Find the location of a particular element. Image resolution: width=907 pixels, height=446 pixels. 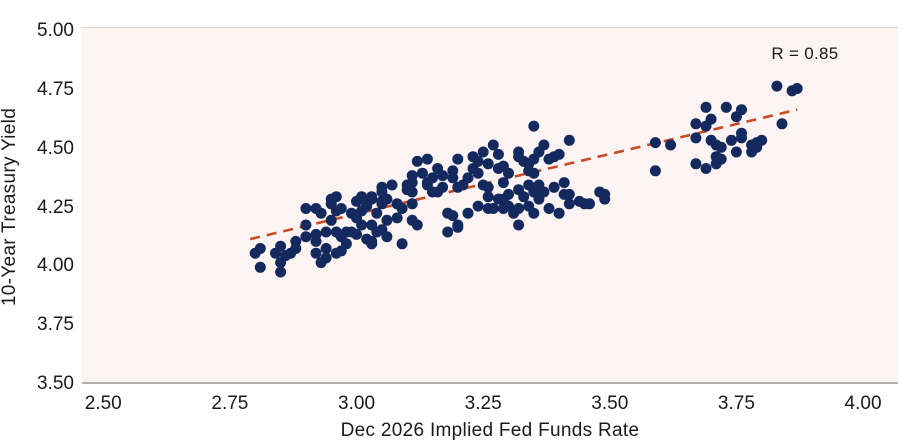

x-tick-label: 3.50 is located at coordinates (610, 403).